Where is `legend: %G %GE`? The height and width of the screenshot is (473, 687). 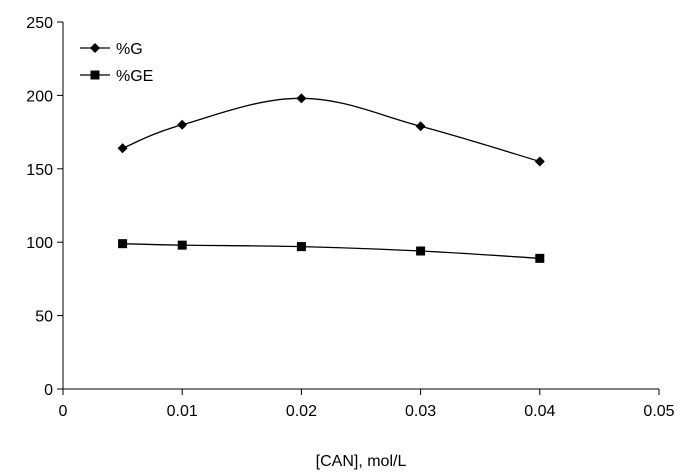
legend: %G %GE is located at coordinates (116, 63).